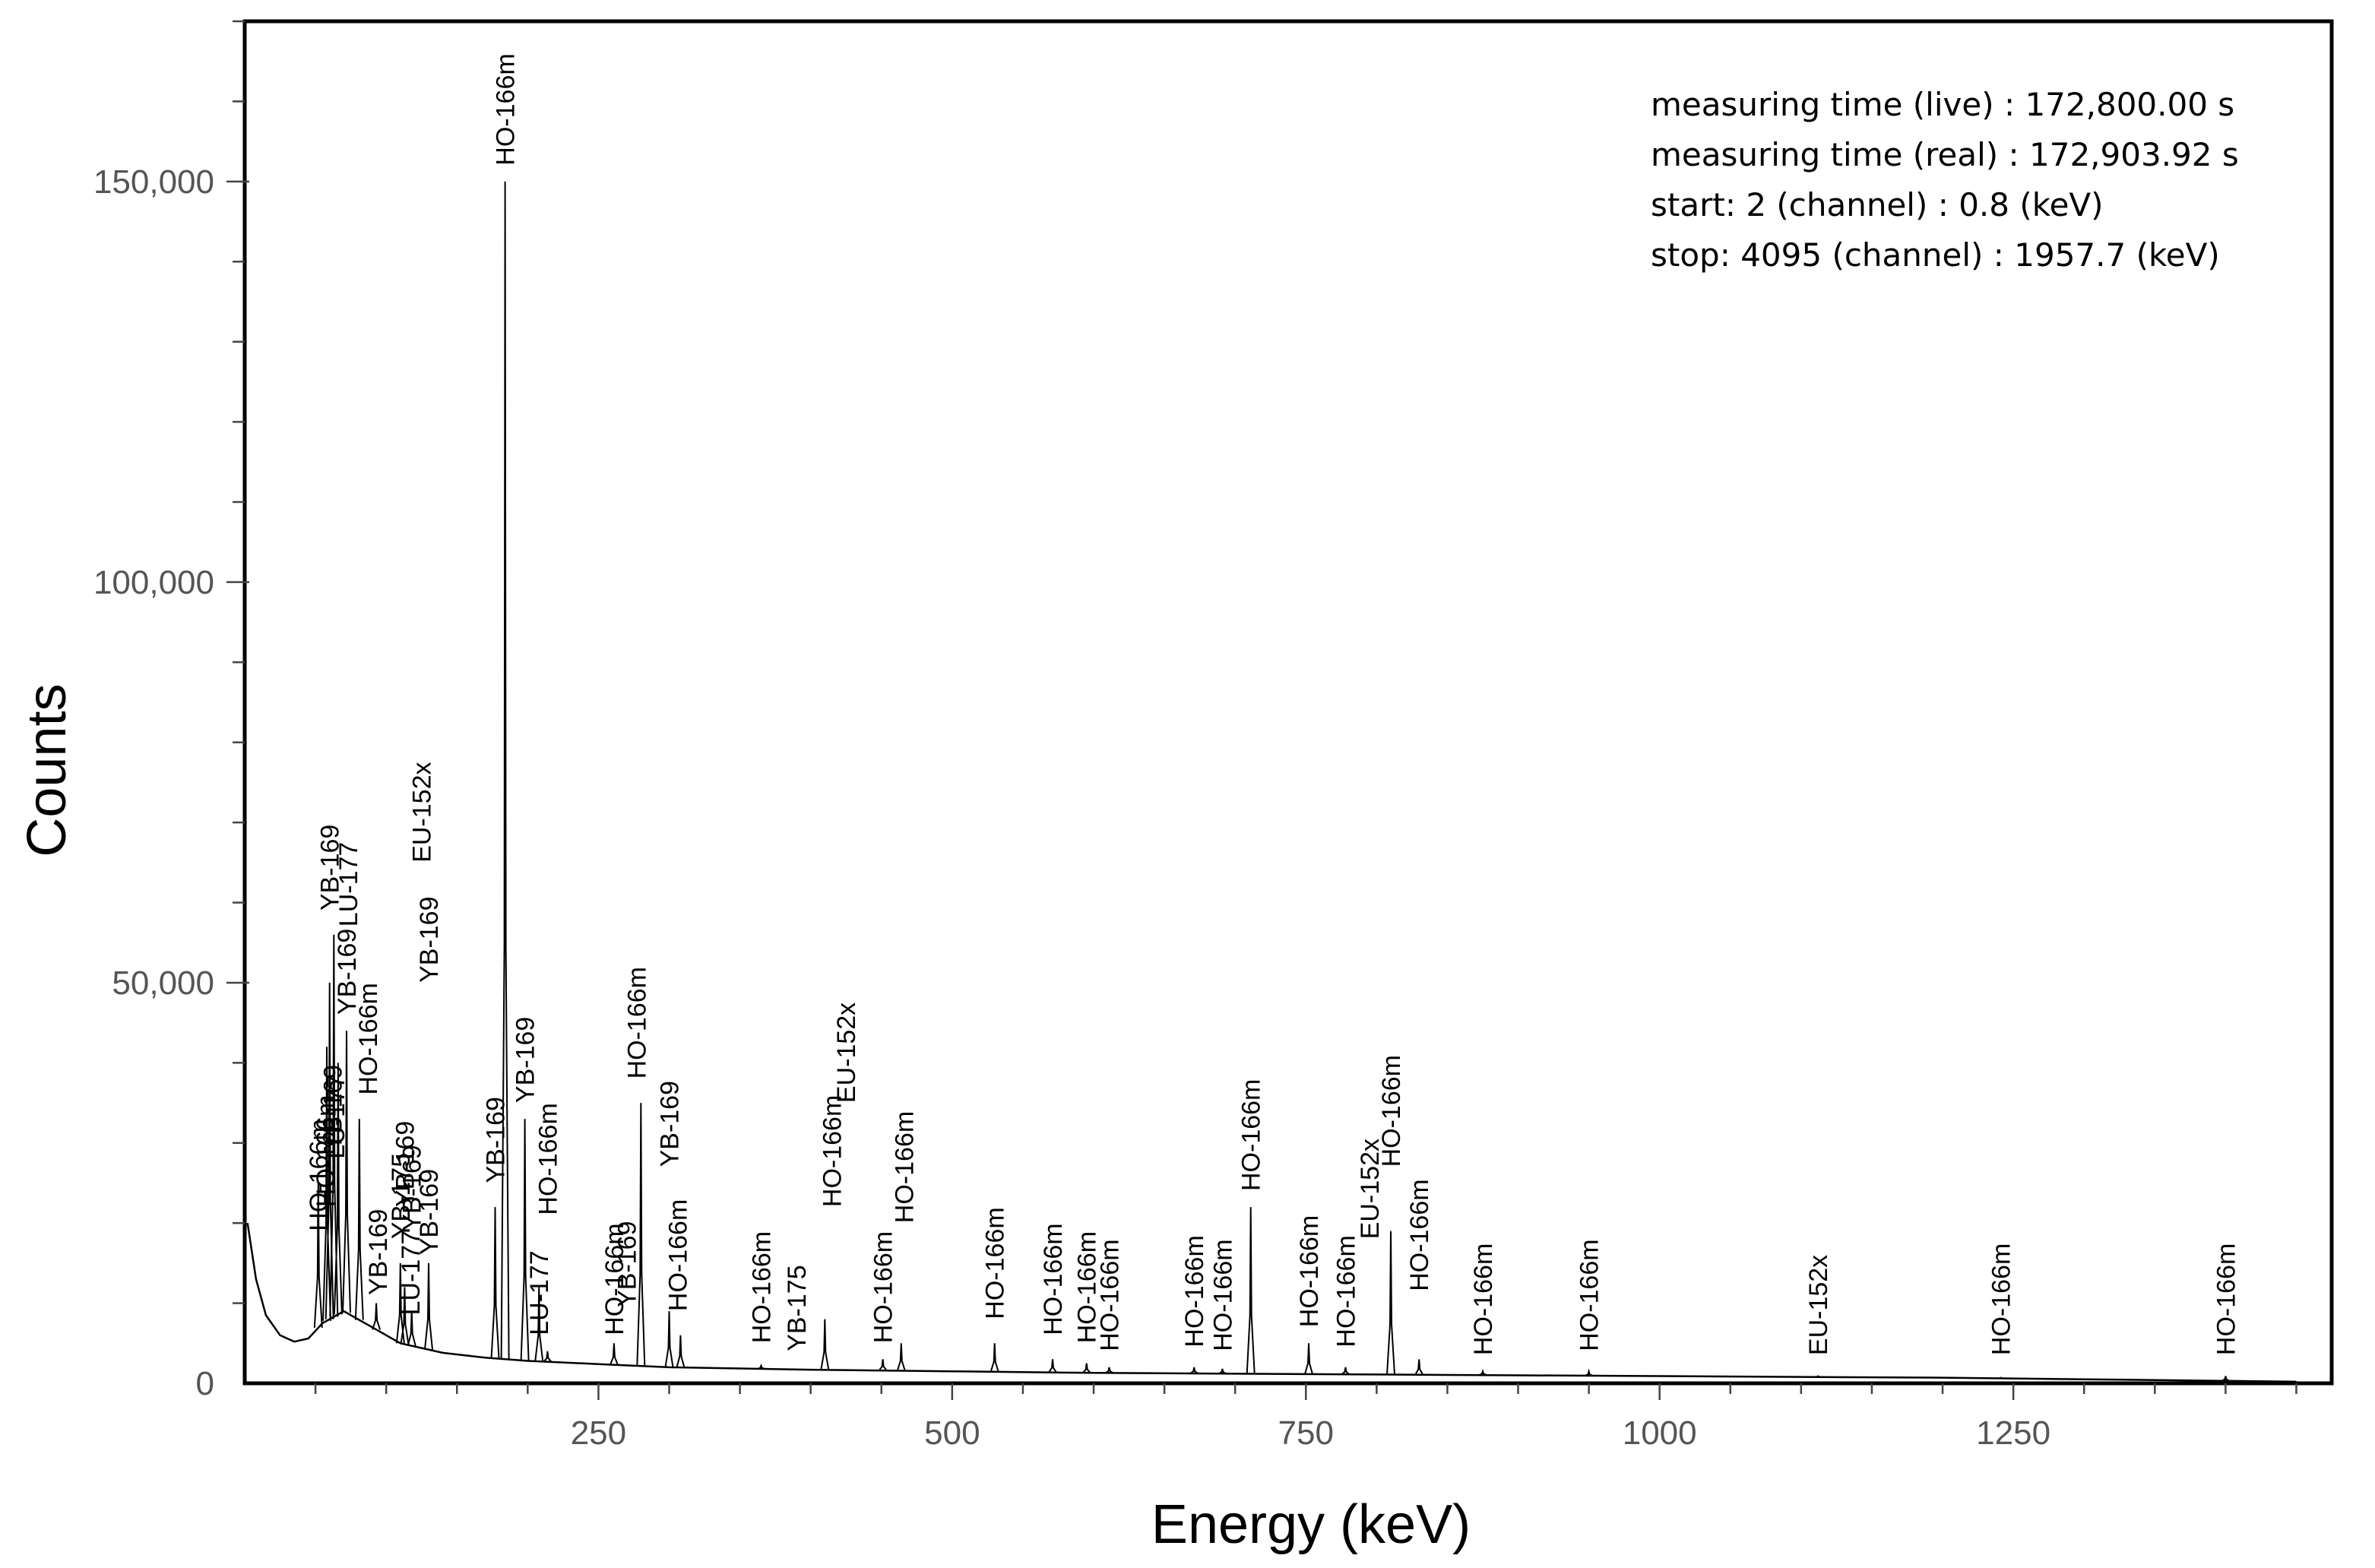 Image resolution: width=2375 pixels, height=1568 pixels. Describe the element at coordinates (1311, 1524) in the screenshot. I see `x-axis-title: Energy (keV)` at that location.